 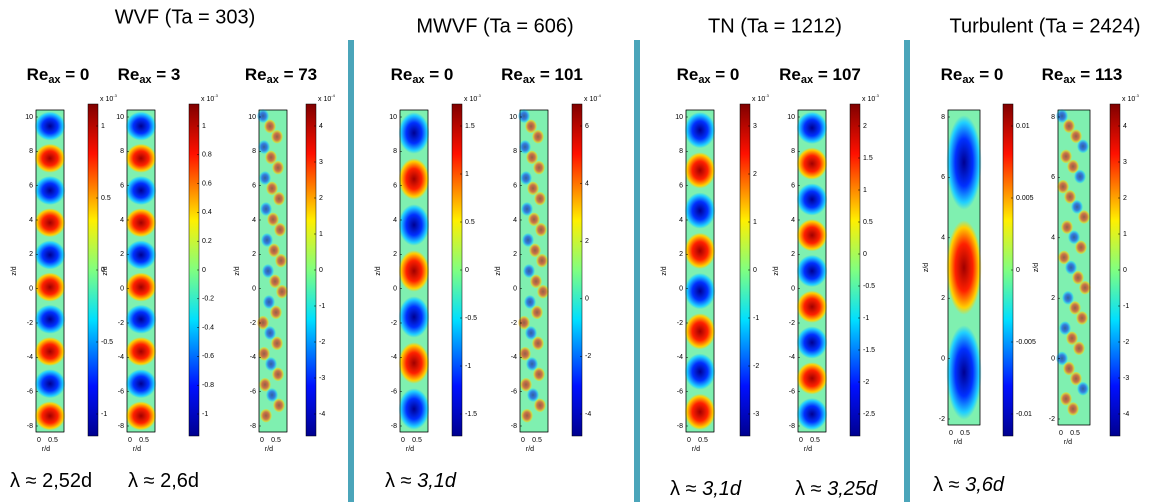 What do you see at coordinates (820, 75) in the screenshot?
I see `re-label: Reax = 107` at bounding box center [820, 75].